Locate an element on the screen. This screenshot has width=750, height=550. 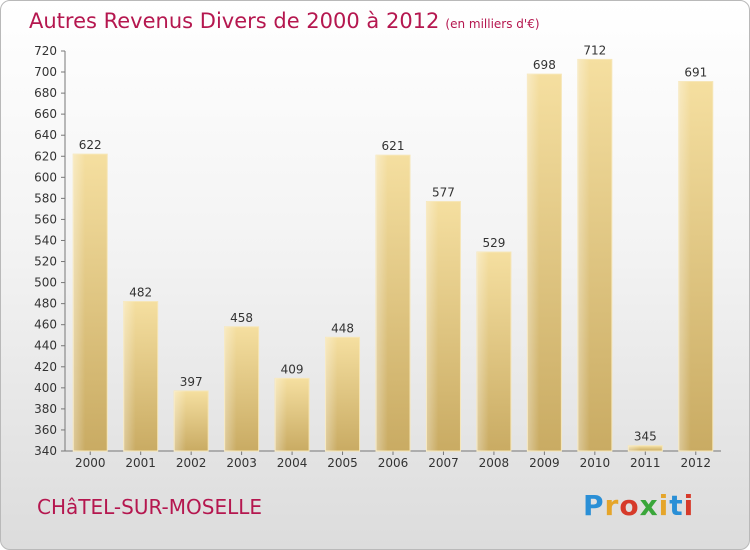
y-tick-label: 380 is located at coordinates (45, 409).